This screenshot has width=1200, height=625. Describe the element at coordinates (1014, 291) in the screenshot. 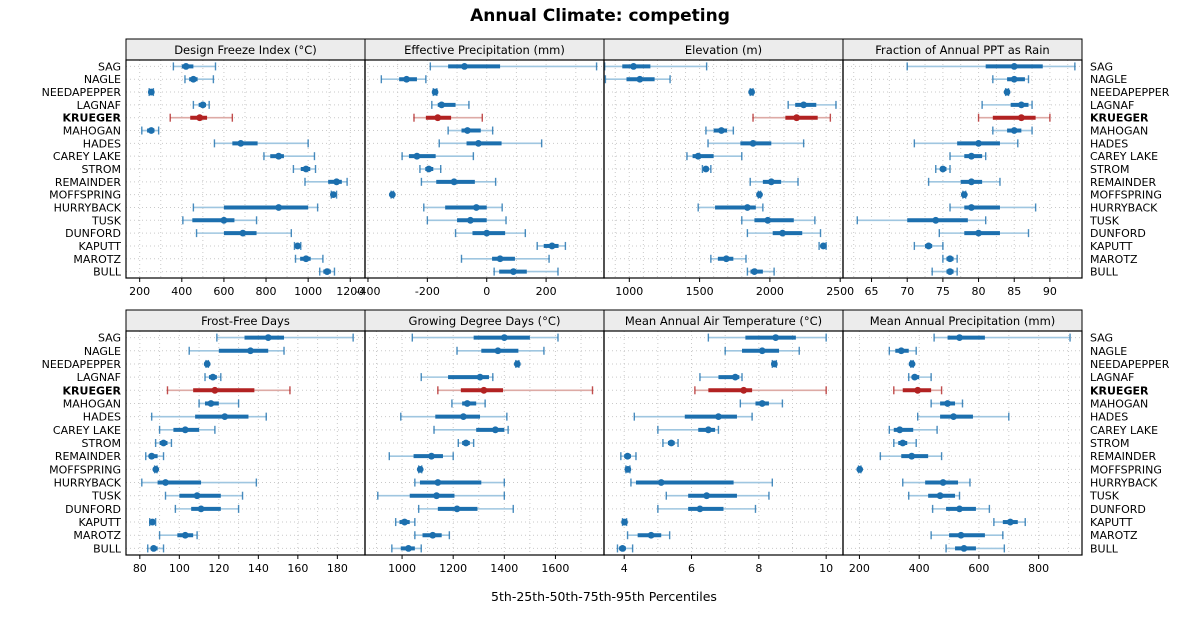

I see `x-tick-label: 85` at that location.